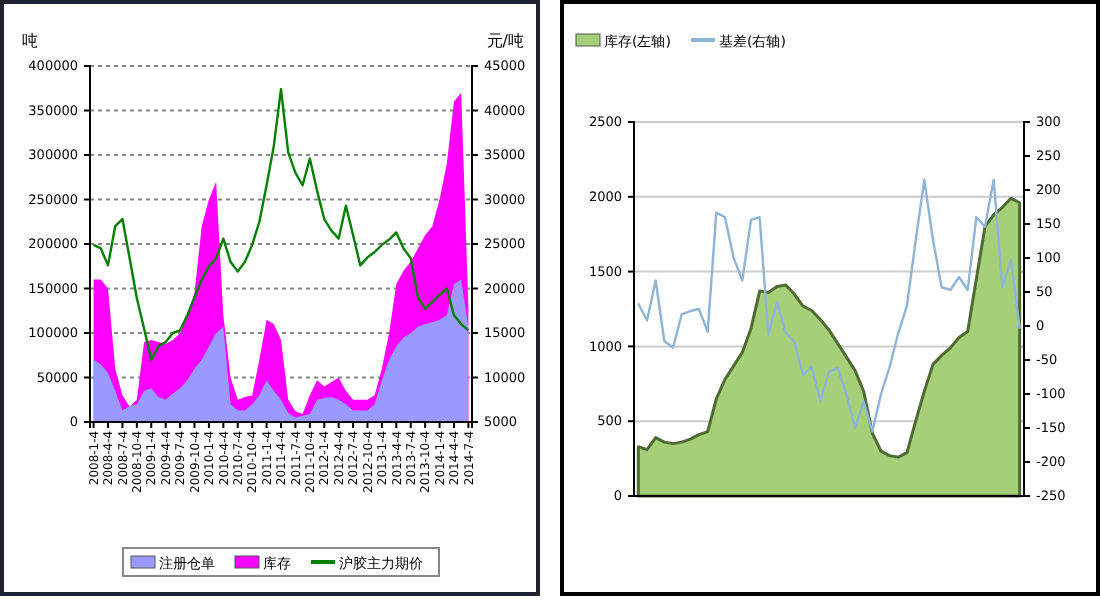  Describe the element at coordinates (505, 41) in the screenshot. I see `y2-axis-title: 元/吨` at that location.